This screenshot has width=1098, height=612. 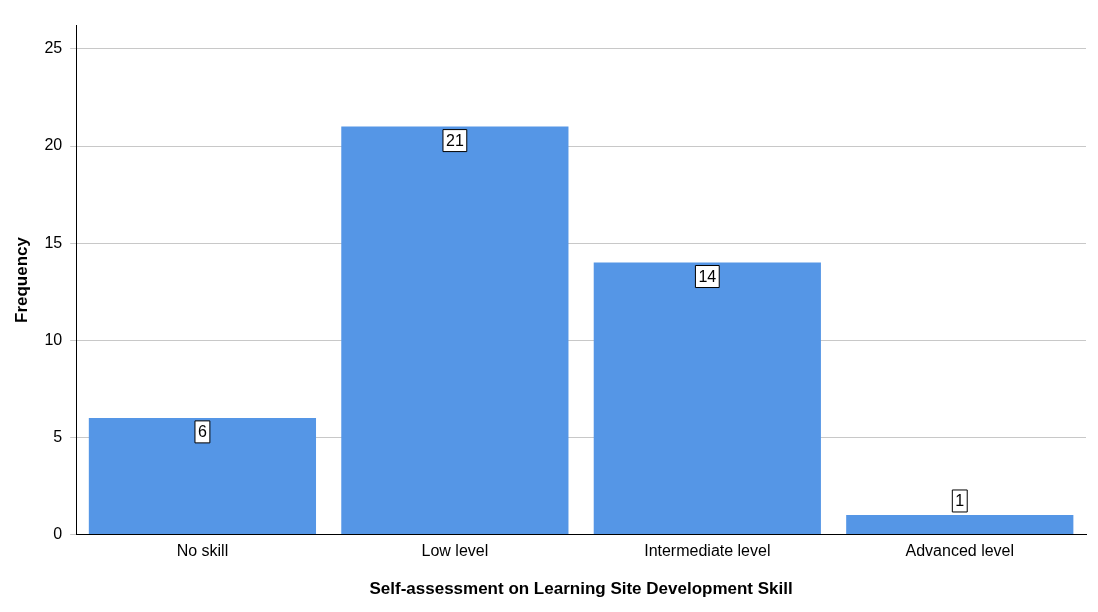 What do you see at coordinates (58, 436) in the screenshot?
I see `y-tick-label: 5` at bounding box center [58, 436].